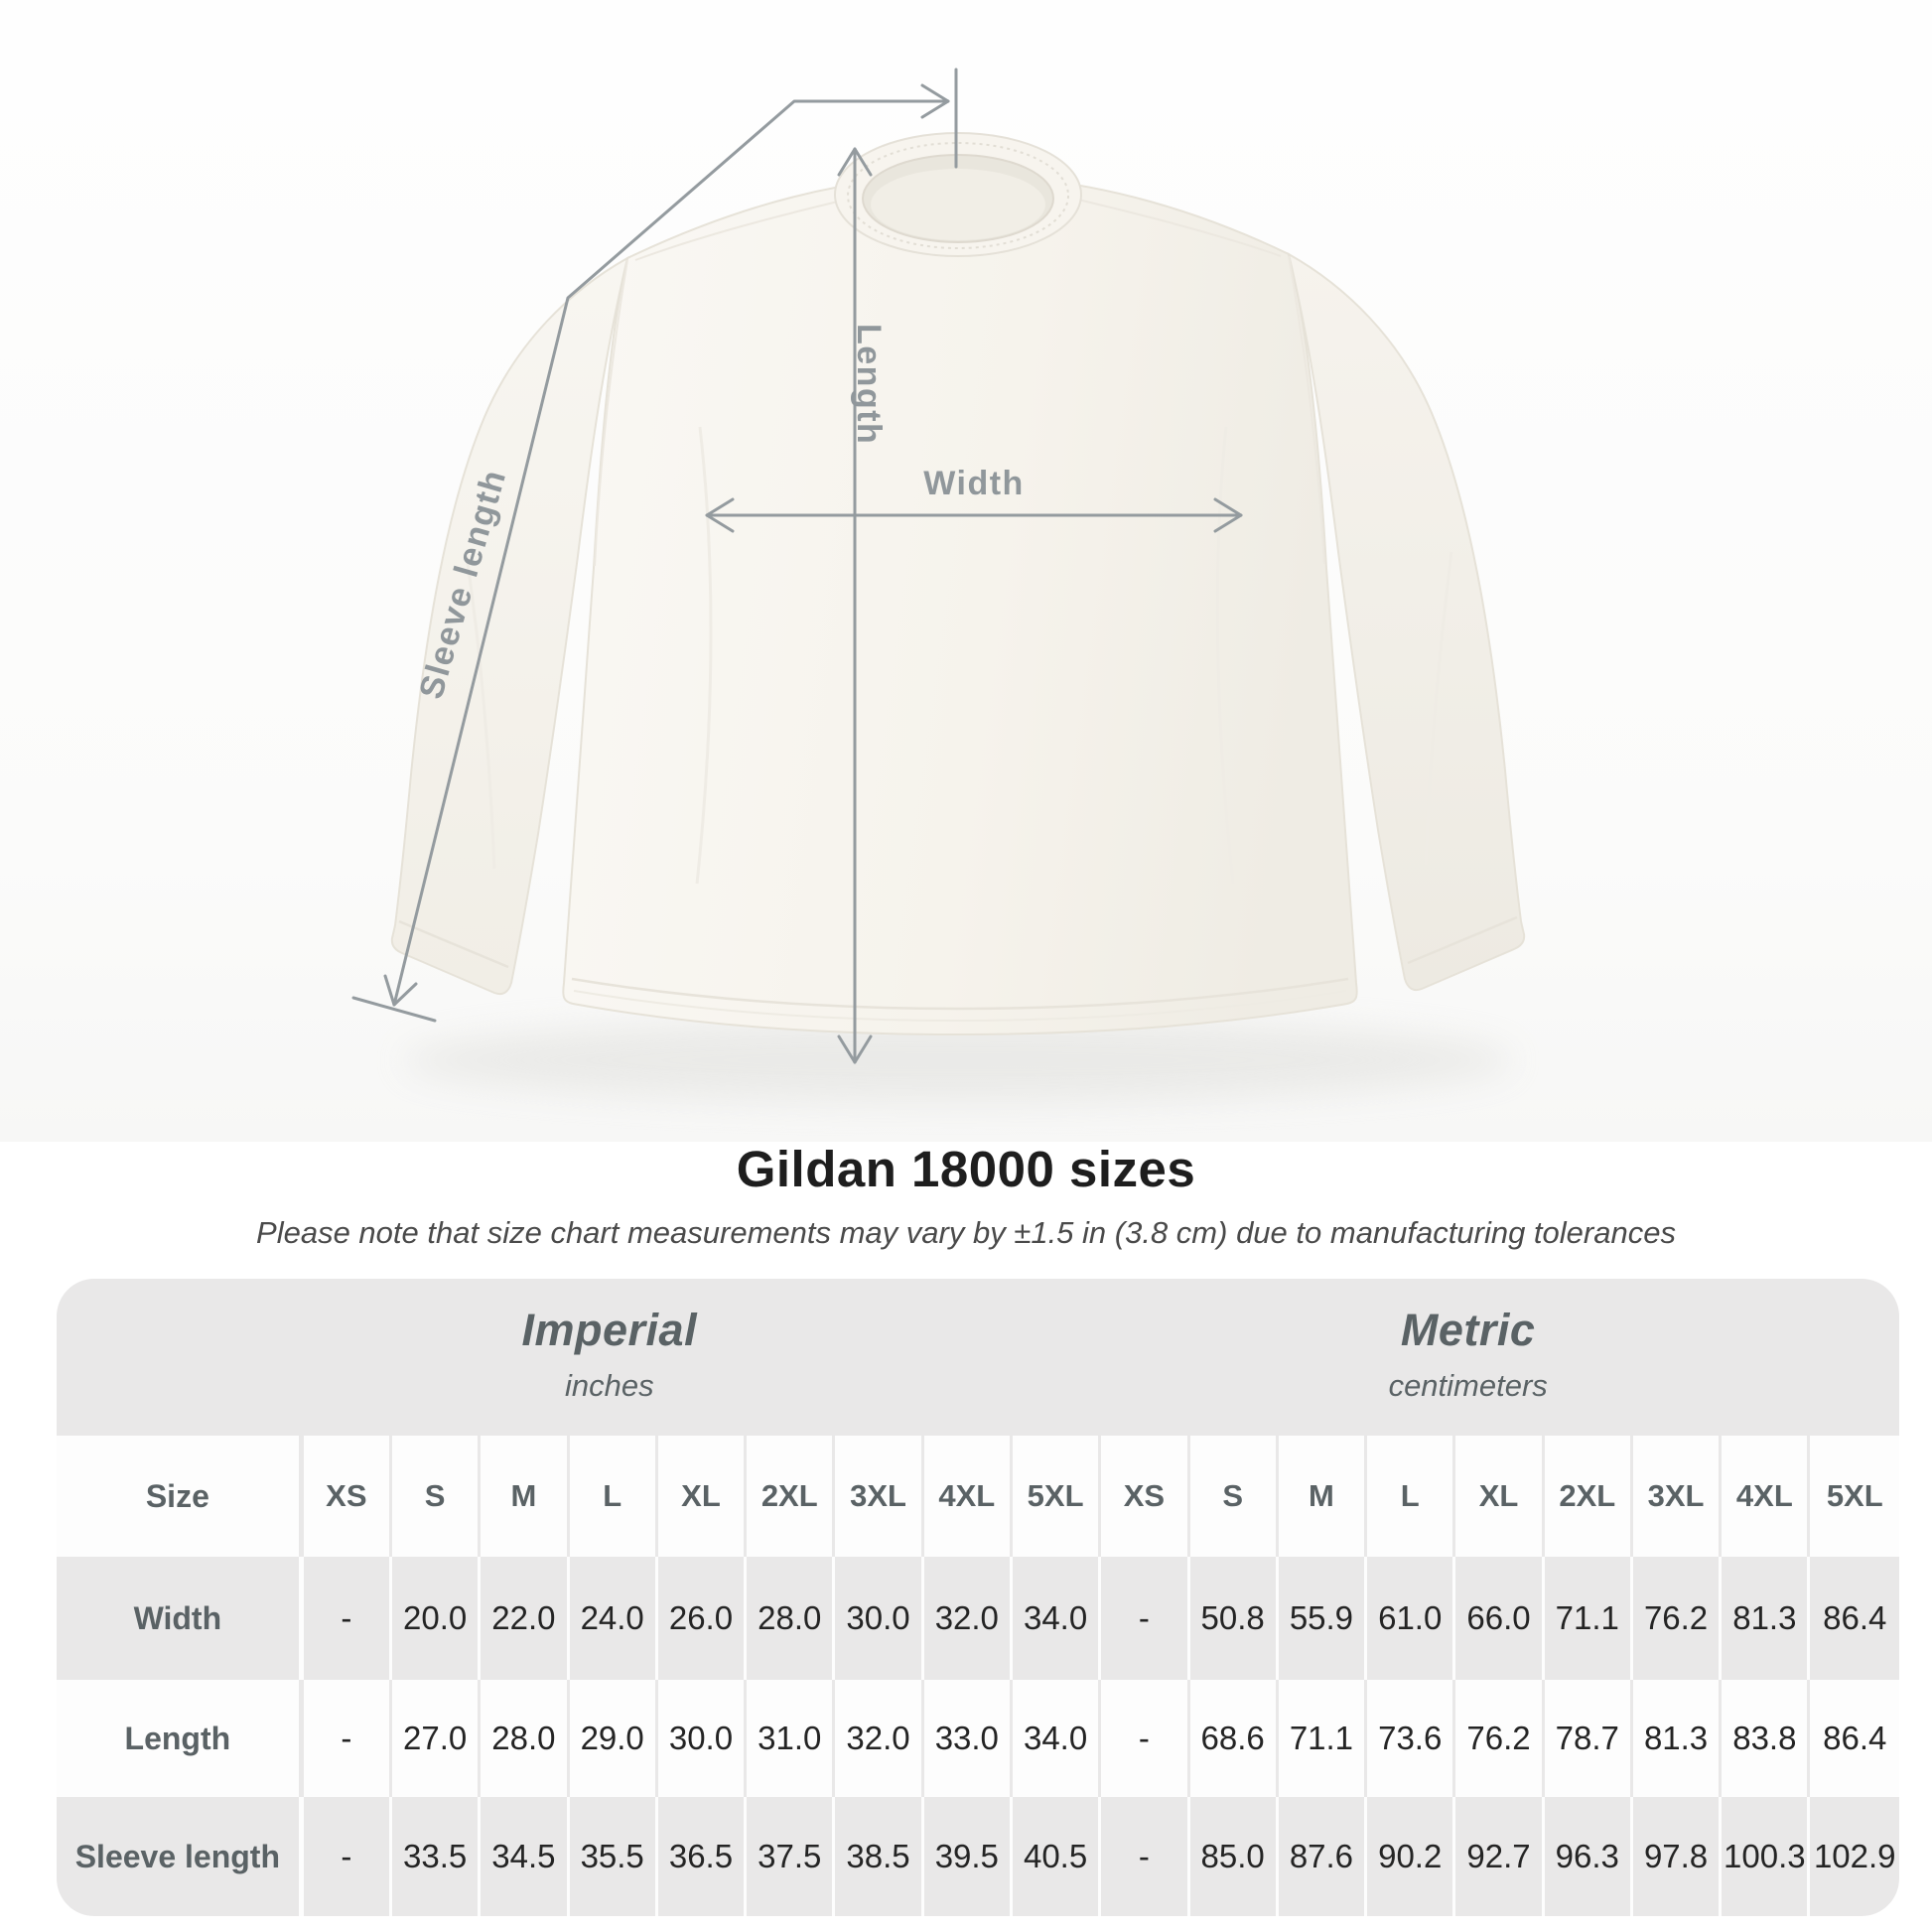 This screenshot has width=1932, height=1932. What do you see at coordinates (610, 1330) in the screenshot?
I see `imperial-heading: Imperial` at bounding box center [610, 1330].